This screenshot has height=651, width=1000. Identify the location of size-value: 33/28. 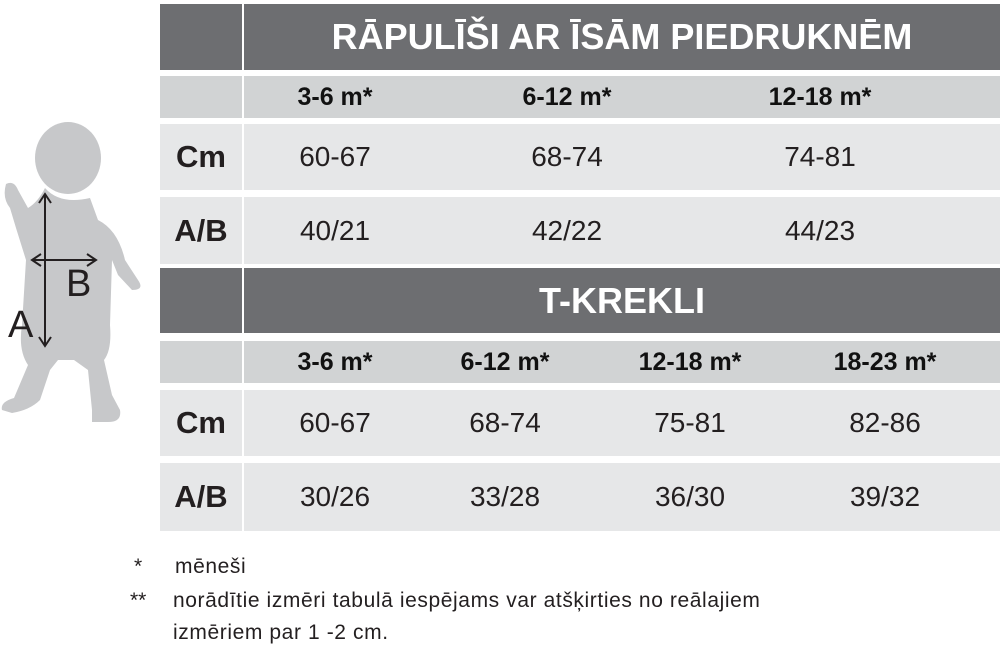
(505, 496).